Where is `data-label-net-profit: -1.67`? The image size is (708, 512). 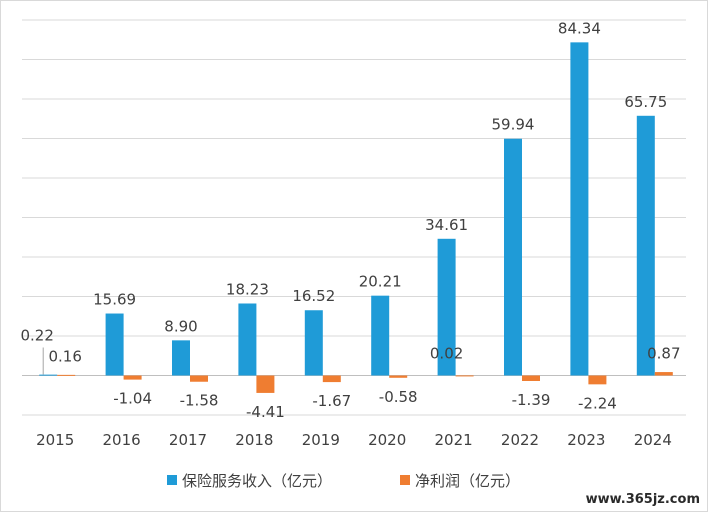 data-label-net-profit: -1.67 is located at coordinates (331, 401).